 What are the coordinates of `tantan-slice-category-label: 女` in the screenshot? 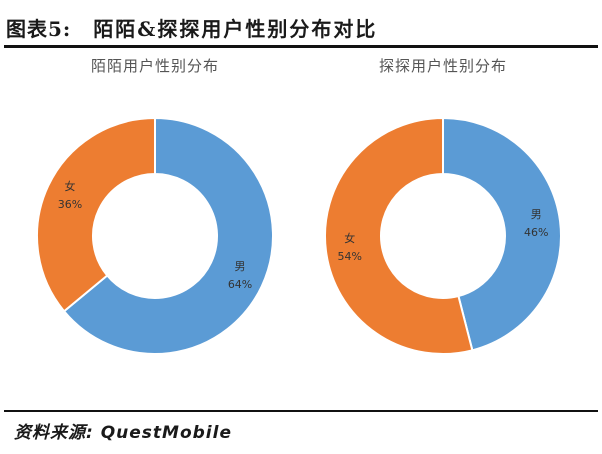 It's located at (349, 238).